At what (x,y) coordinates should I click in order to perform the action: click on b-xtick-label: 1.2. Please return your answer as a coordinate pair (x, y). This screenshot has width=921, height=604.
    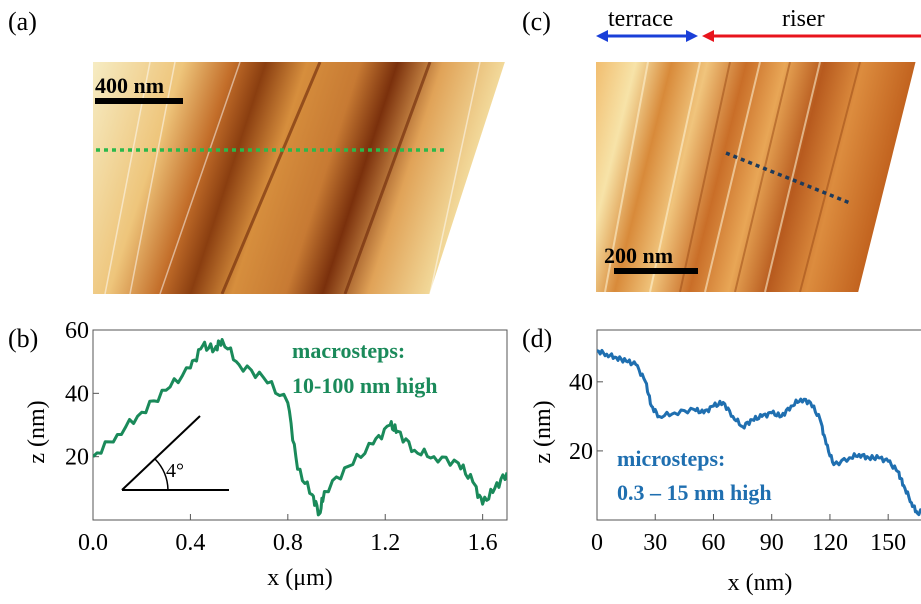
    Looking at the image, I should click on (385, 543).